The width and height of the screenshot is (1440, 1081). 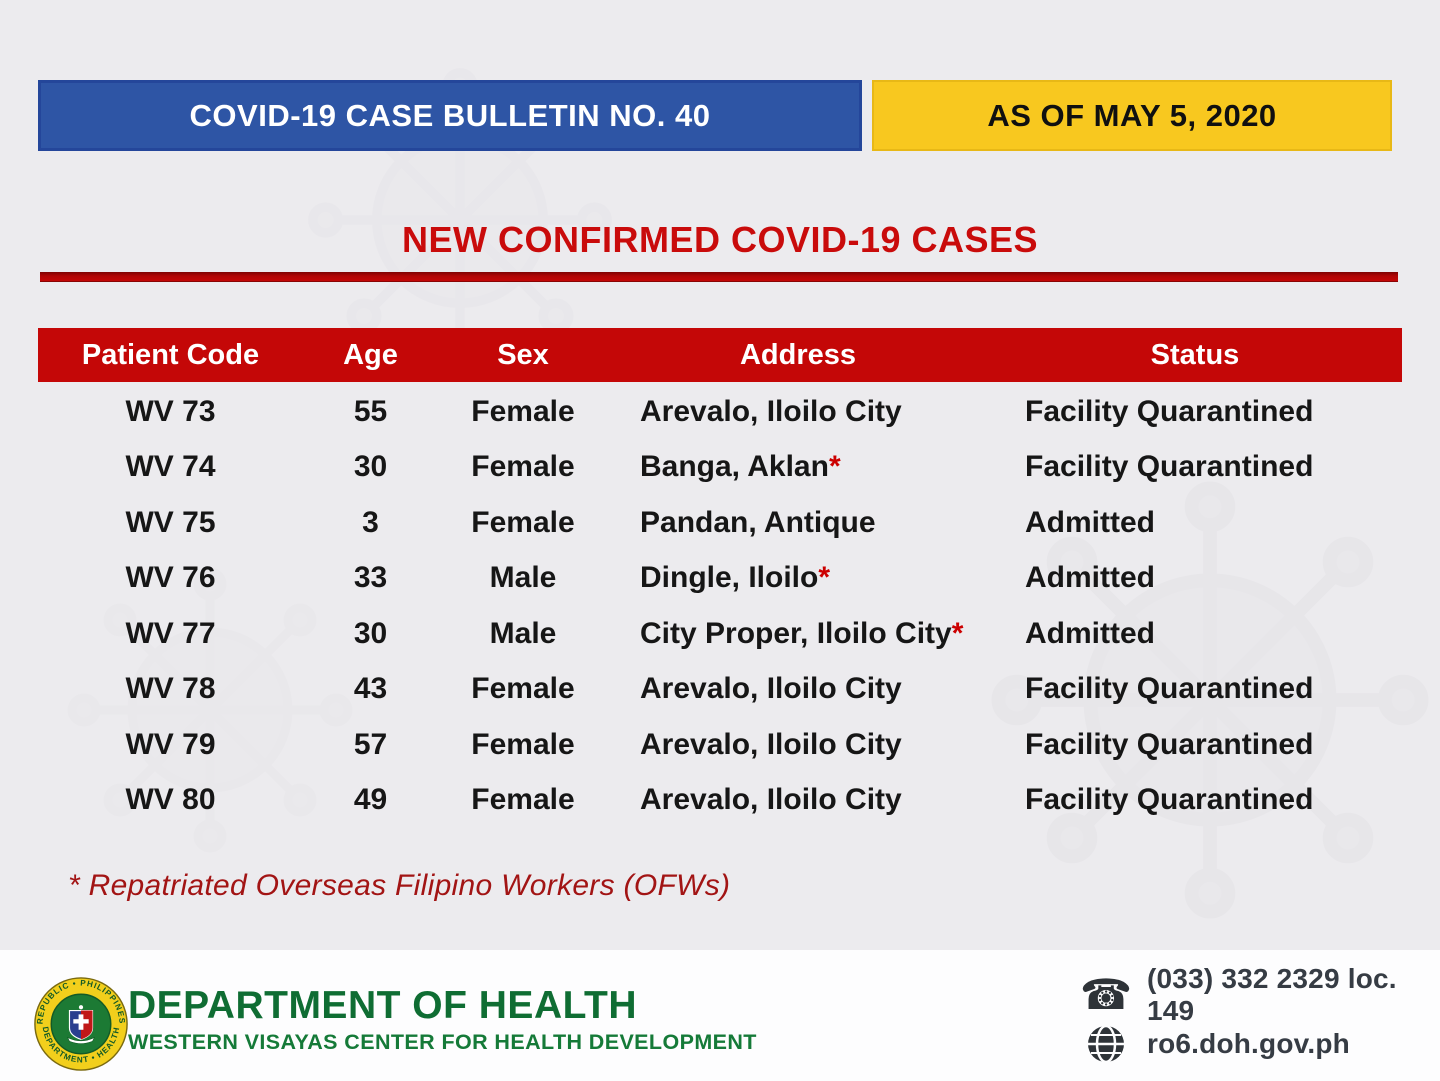 I want to click on cell-address: Dingle, Iloilo*, so click(x=735, y=578).